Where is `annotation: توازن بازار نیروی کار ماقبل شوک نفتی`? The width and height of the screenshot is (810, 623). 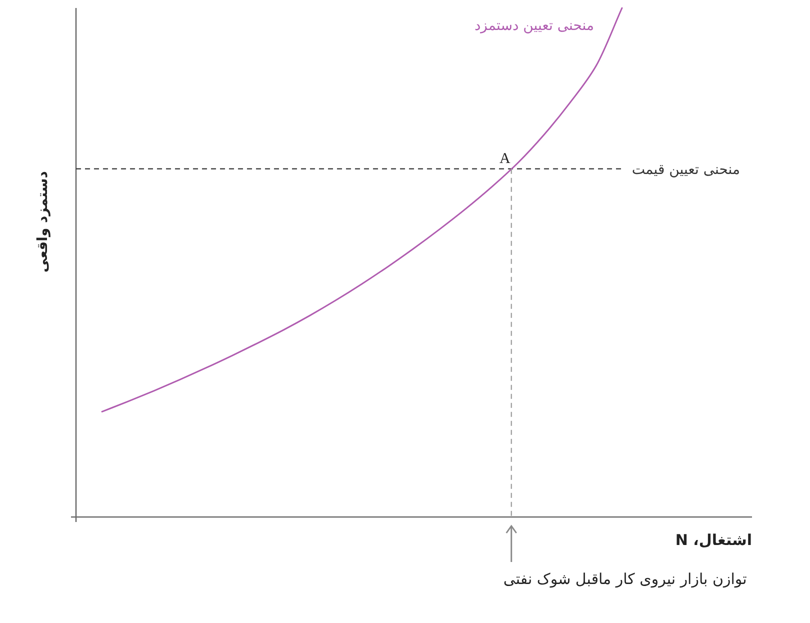
annotation: توازن بازار نیروی کار ماقبل شوک نفتی is located at coordinates (625, 579).